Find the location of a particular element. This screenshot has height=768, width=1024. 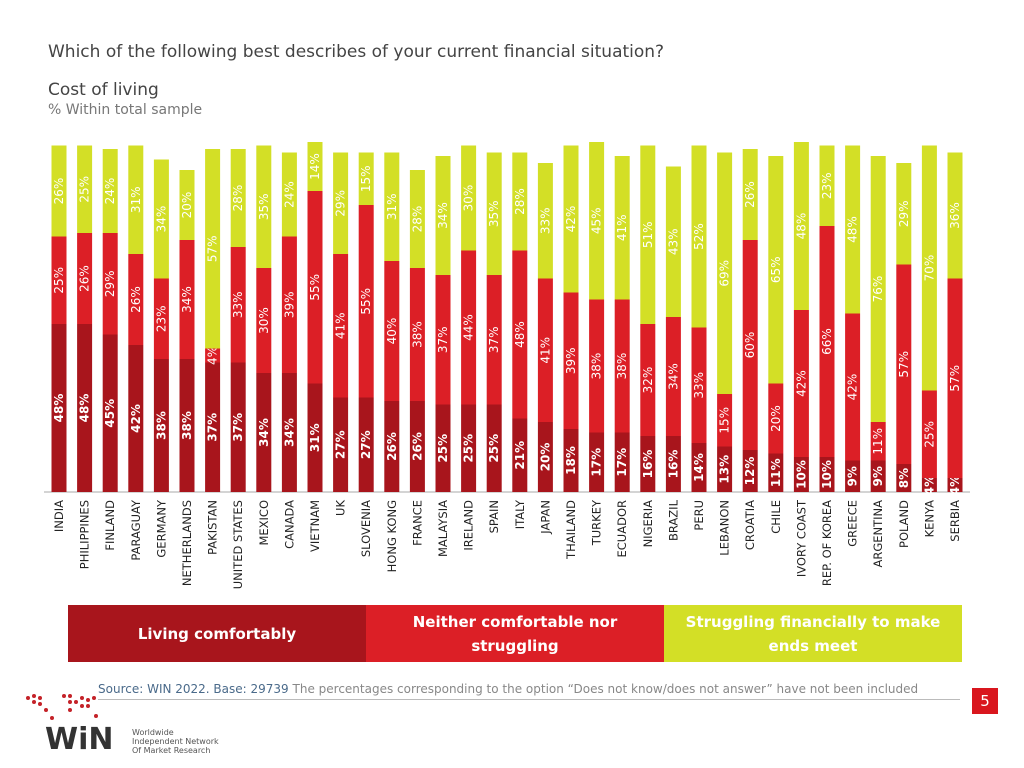

x-tick-label: REP. OF KOREA is located at coordinates (827, 543).